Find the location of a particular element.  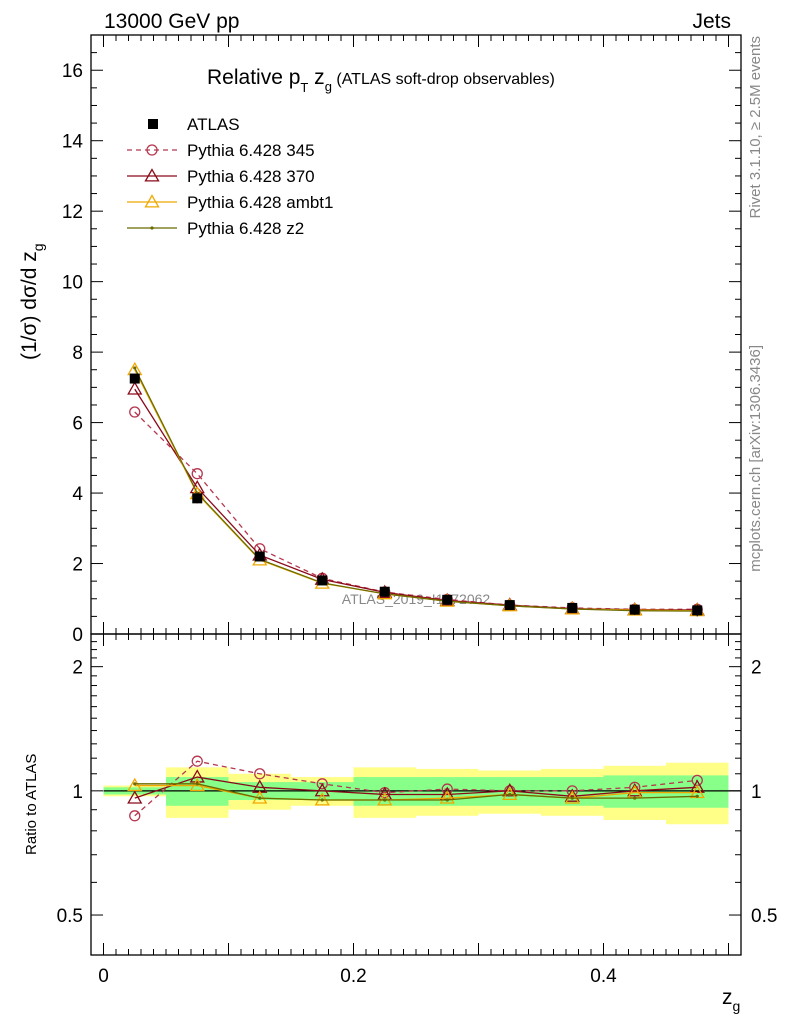

main-y-tick-label: 2 is located at coordinates (77, 565).